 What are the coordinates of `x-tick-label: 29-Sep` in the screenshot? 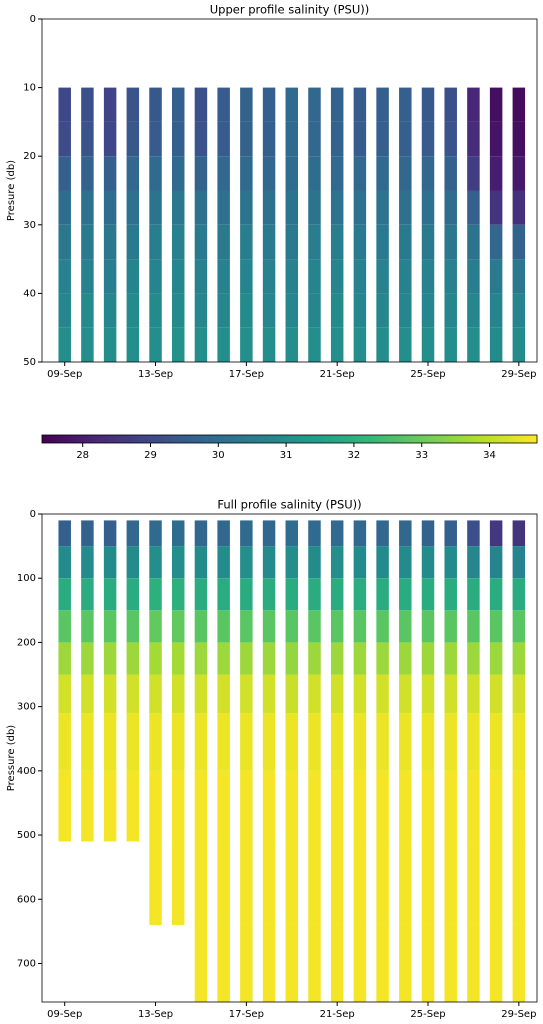 It's located at (518, 1014).